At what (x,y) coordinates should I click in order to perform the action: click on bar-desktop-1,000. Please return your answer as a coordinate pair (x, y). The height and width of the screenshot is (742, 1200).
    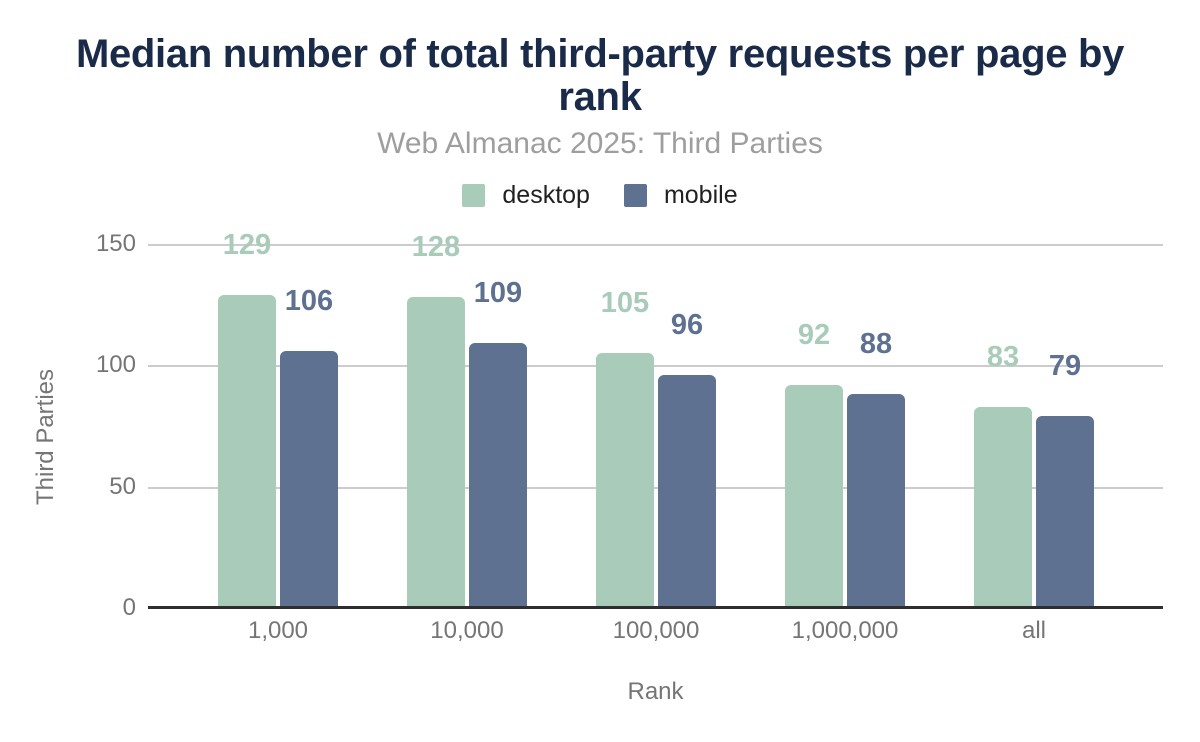
    Looking at the image, I should click on (247, 452).